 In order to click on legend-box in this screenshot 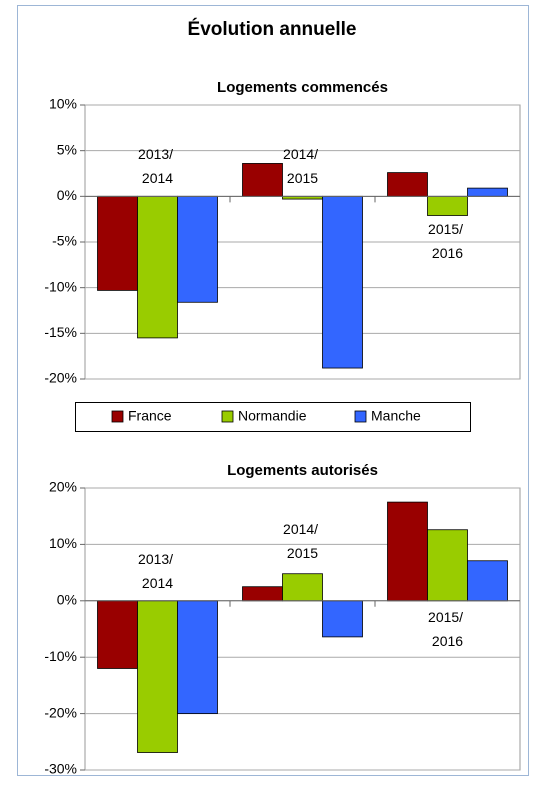, I will do `click(273, 417)`.